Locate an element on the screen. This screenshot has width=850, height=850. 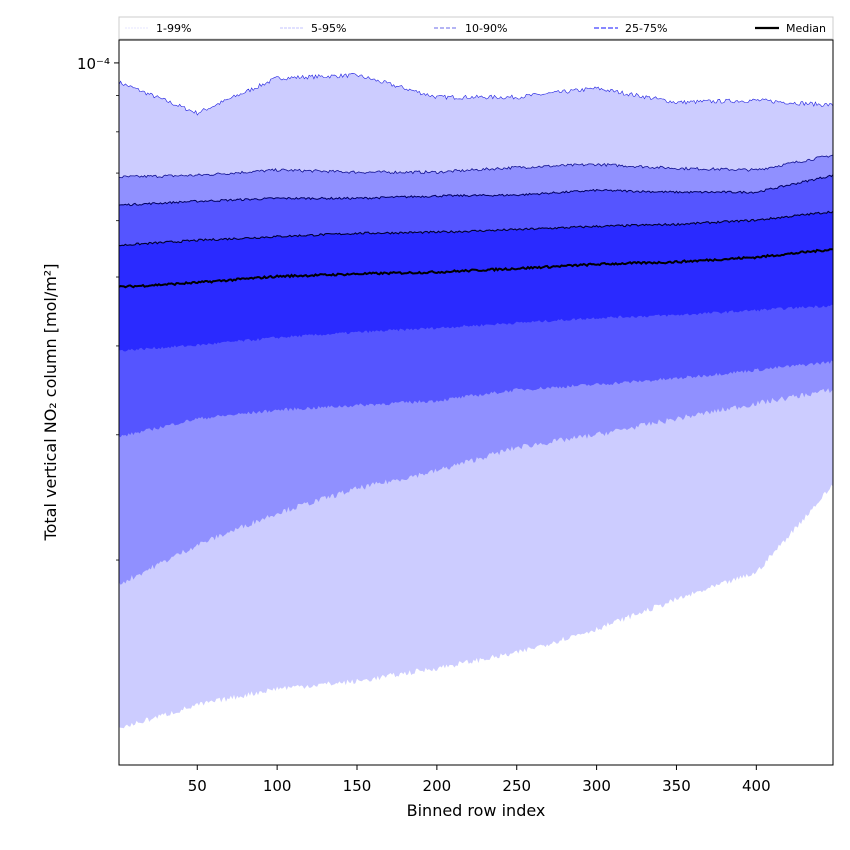
y-axis: 10⁻⁴ is located at coordinates (98, 308).